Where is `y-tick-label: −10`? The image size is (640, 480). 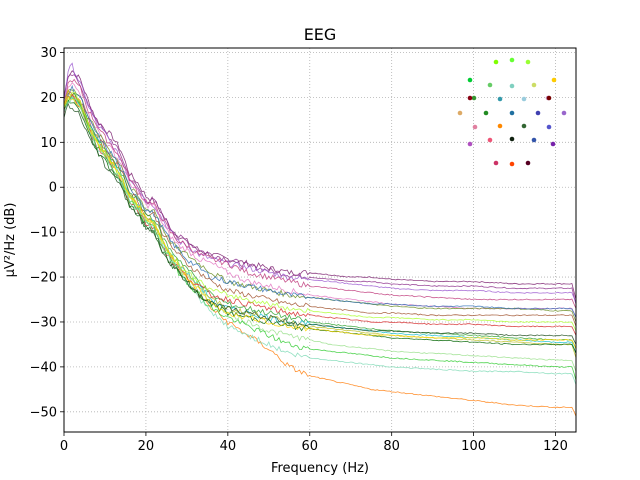
y-tick-label: −10 is located at coordinates (43, 233).